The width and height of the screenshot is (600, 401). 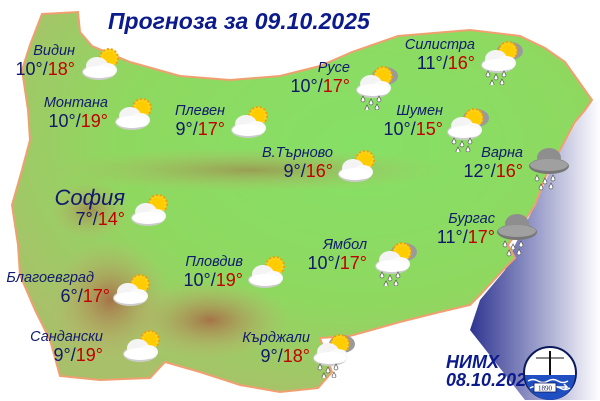 I want to click on city-temps: 11°/16°, so click(x=445, y=62).